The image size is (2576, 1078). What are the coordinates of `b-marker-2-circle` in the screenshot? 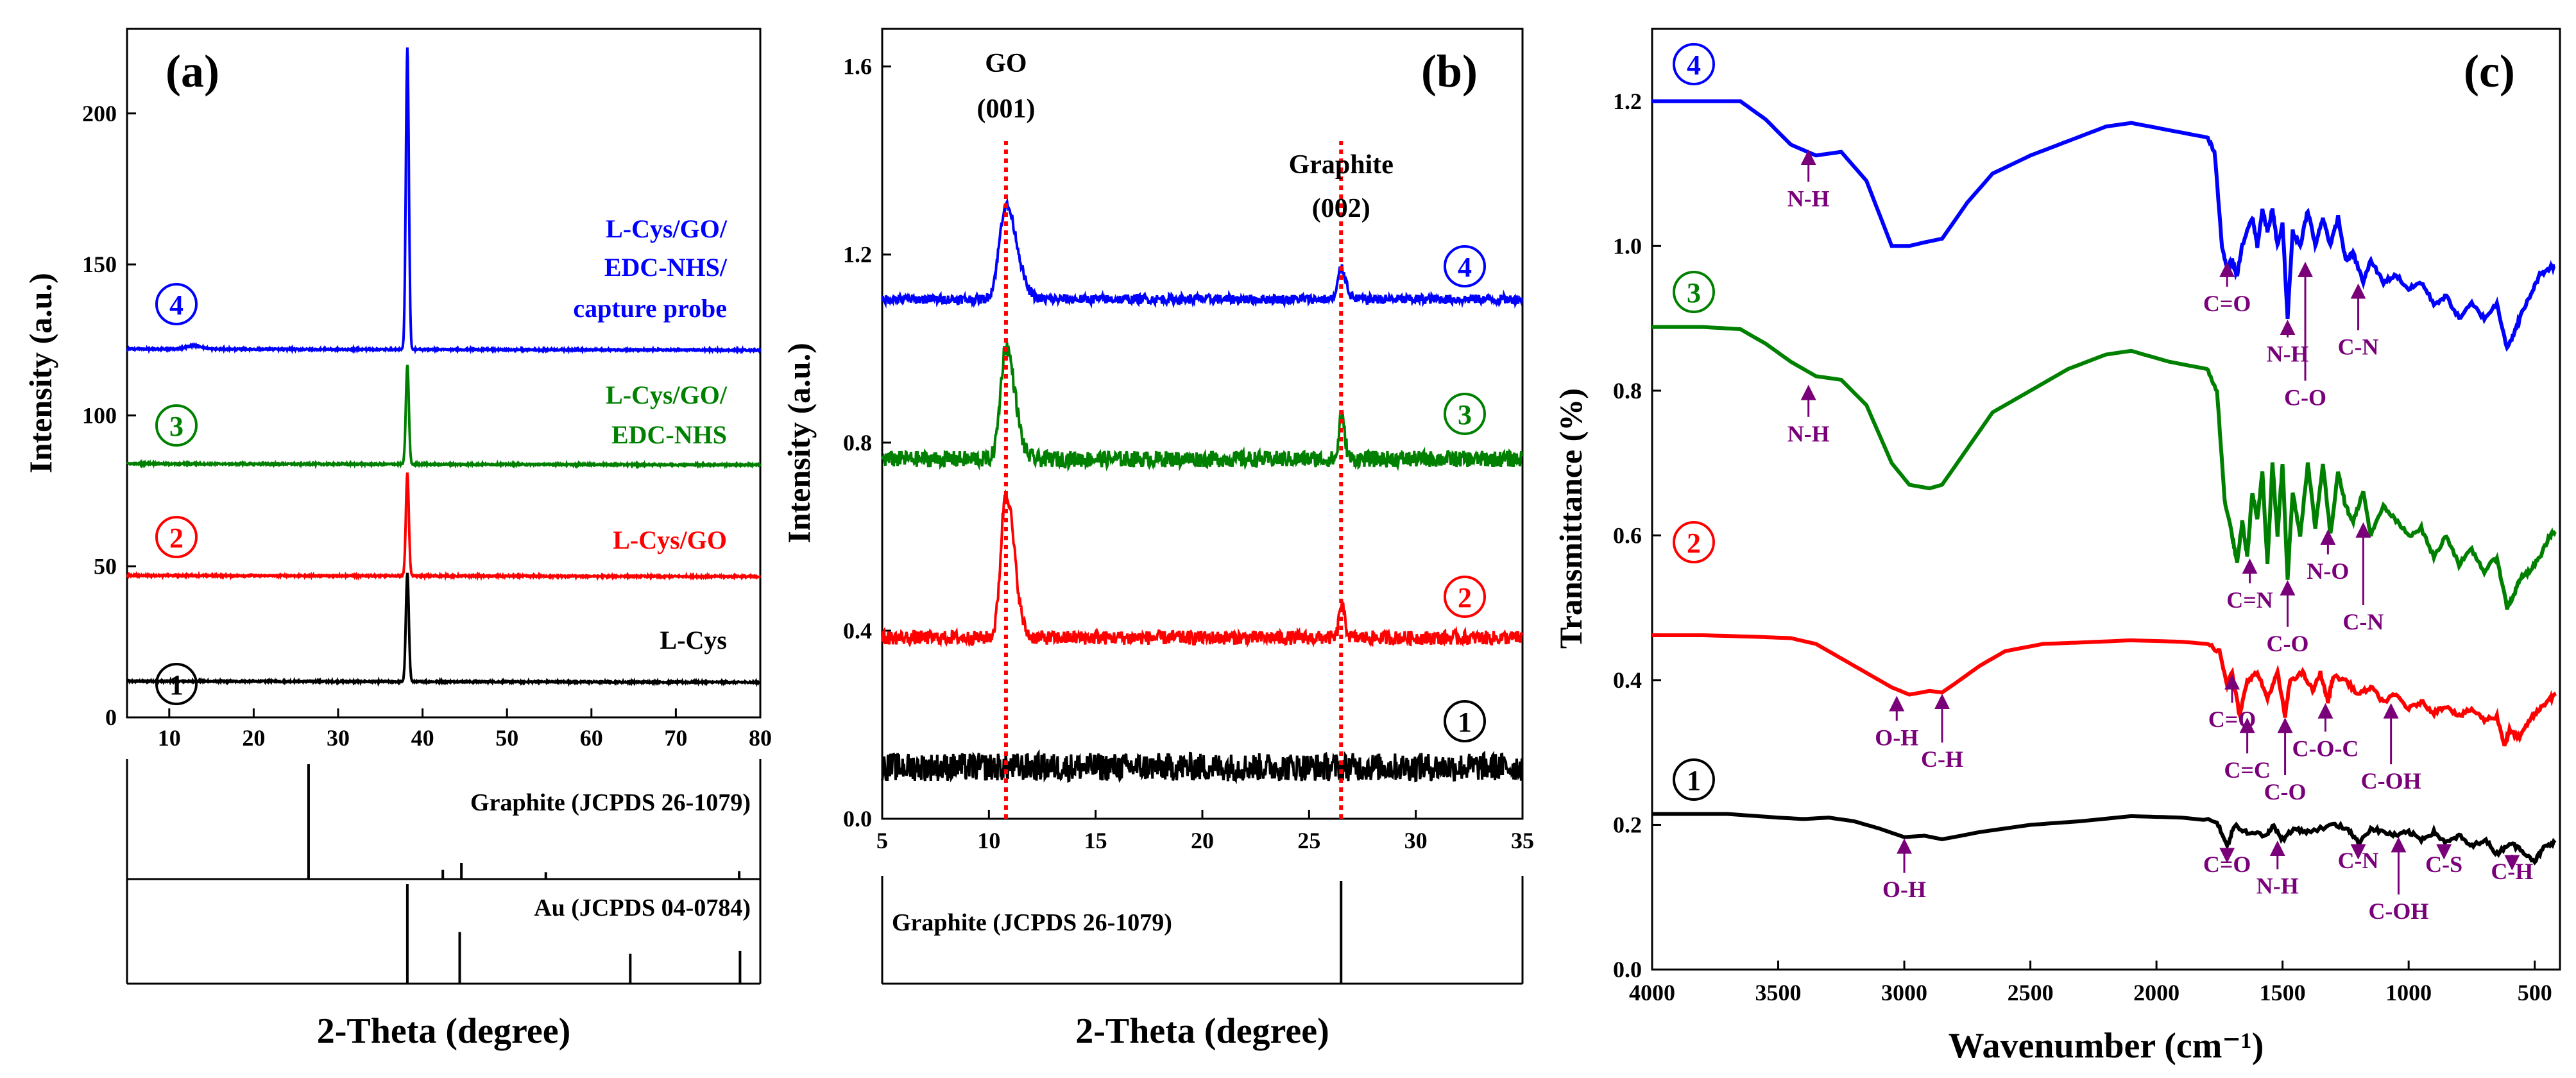 It's located at (1465, 597).